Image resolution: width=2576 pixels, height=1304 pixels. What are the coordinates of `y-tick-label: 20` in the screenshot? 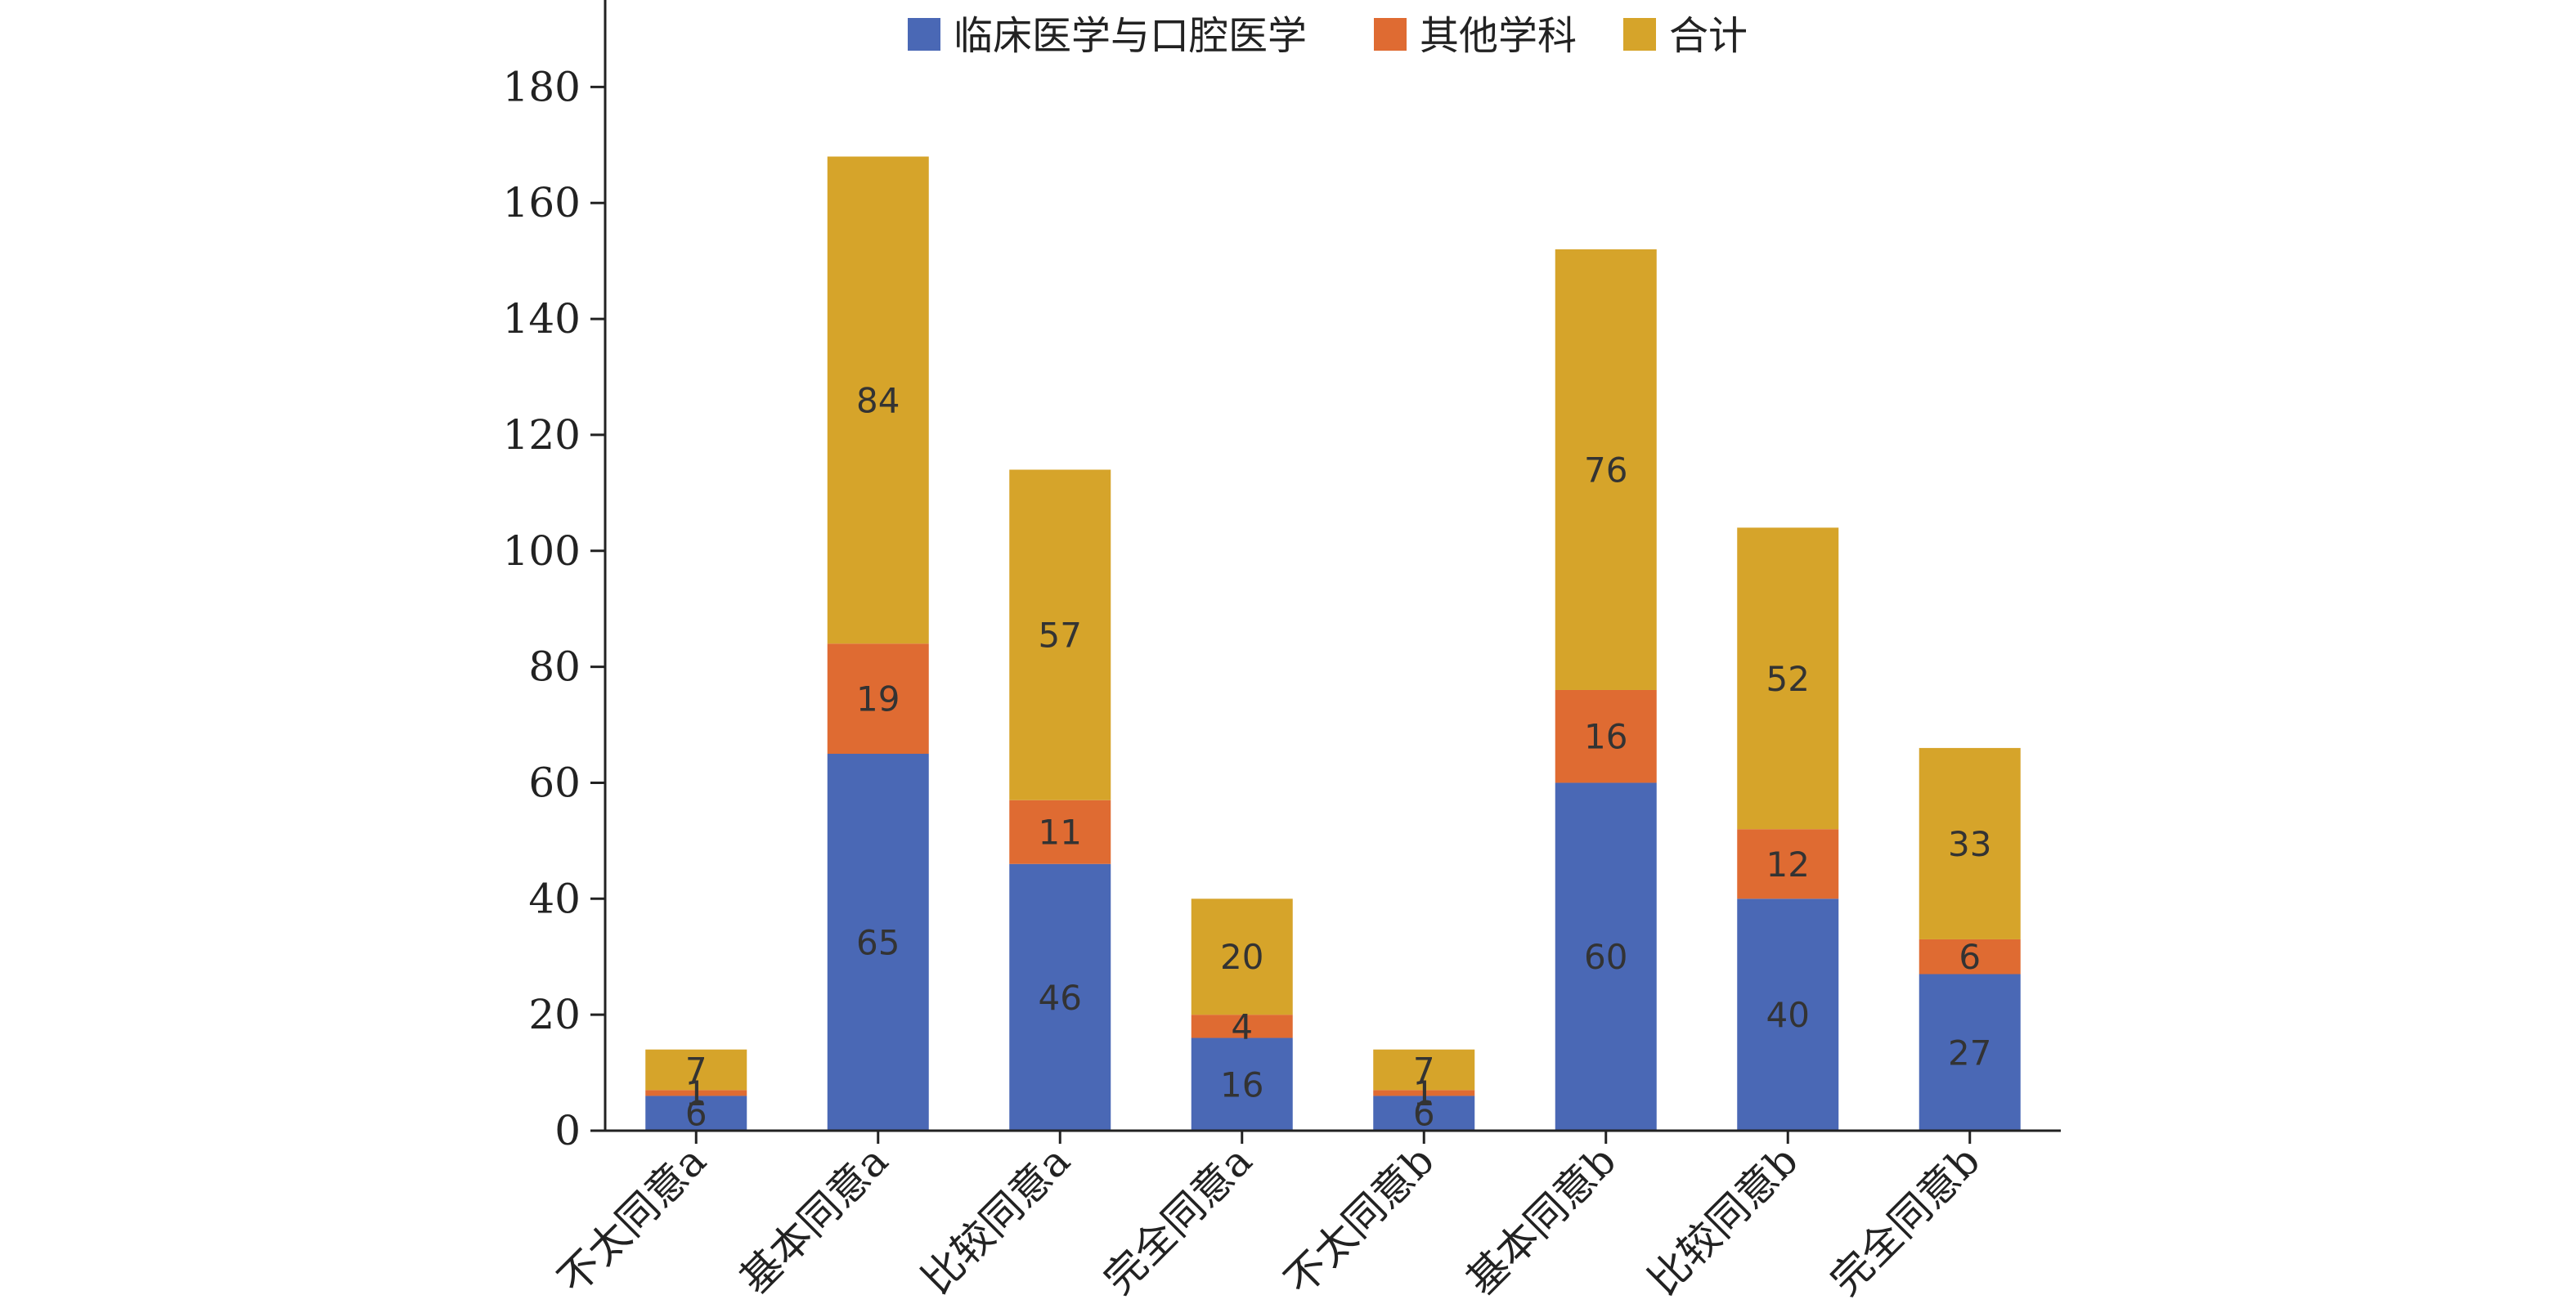 It's located at (554, 1014).